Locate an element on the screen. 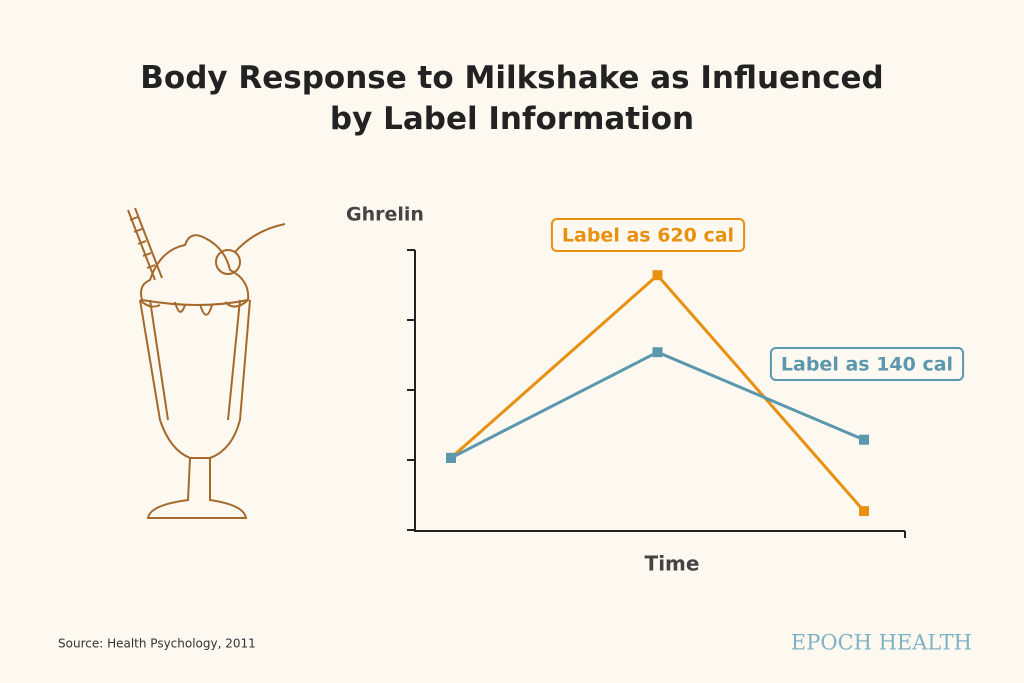 This screenshot has width=1024, height=683. legend-label: Label as 140 cal is located at coordinates (867, 365).